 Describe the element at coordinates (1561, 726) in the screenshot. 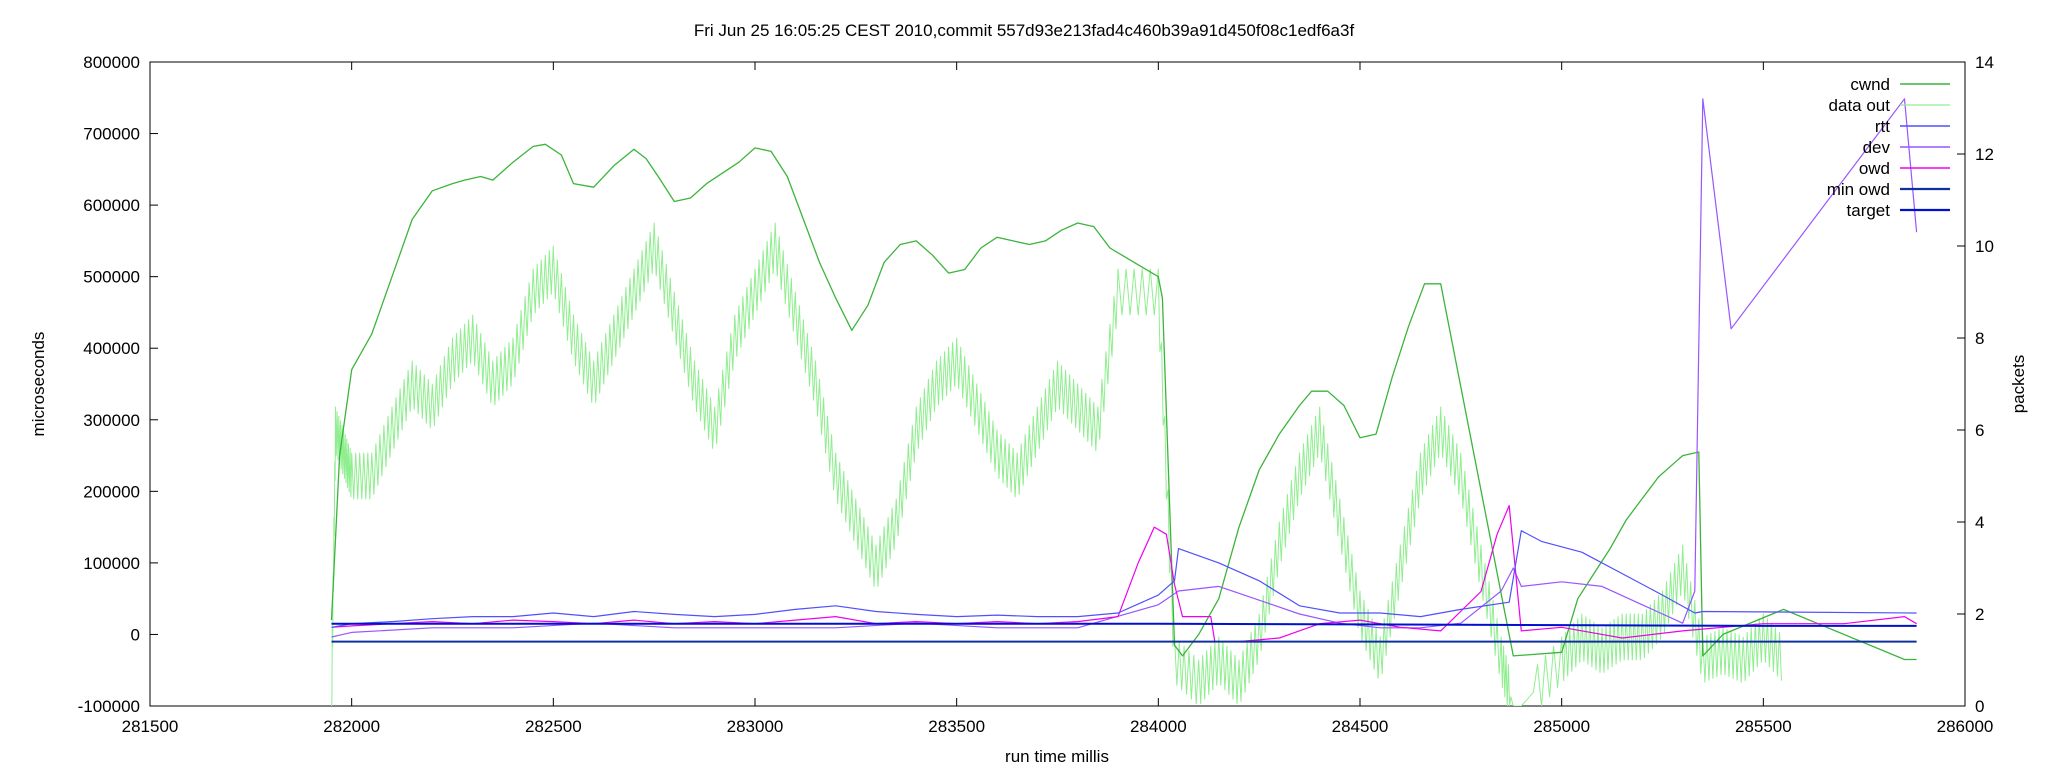

I see `x-tick-label: 285000` at that location.